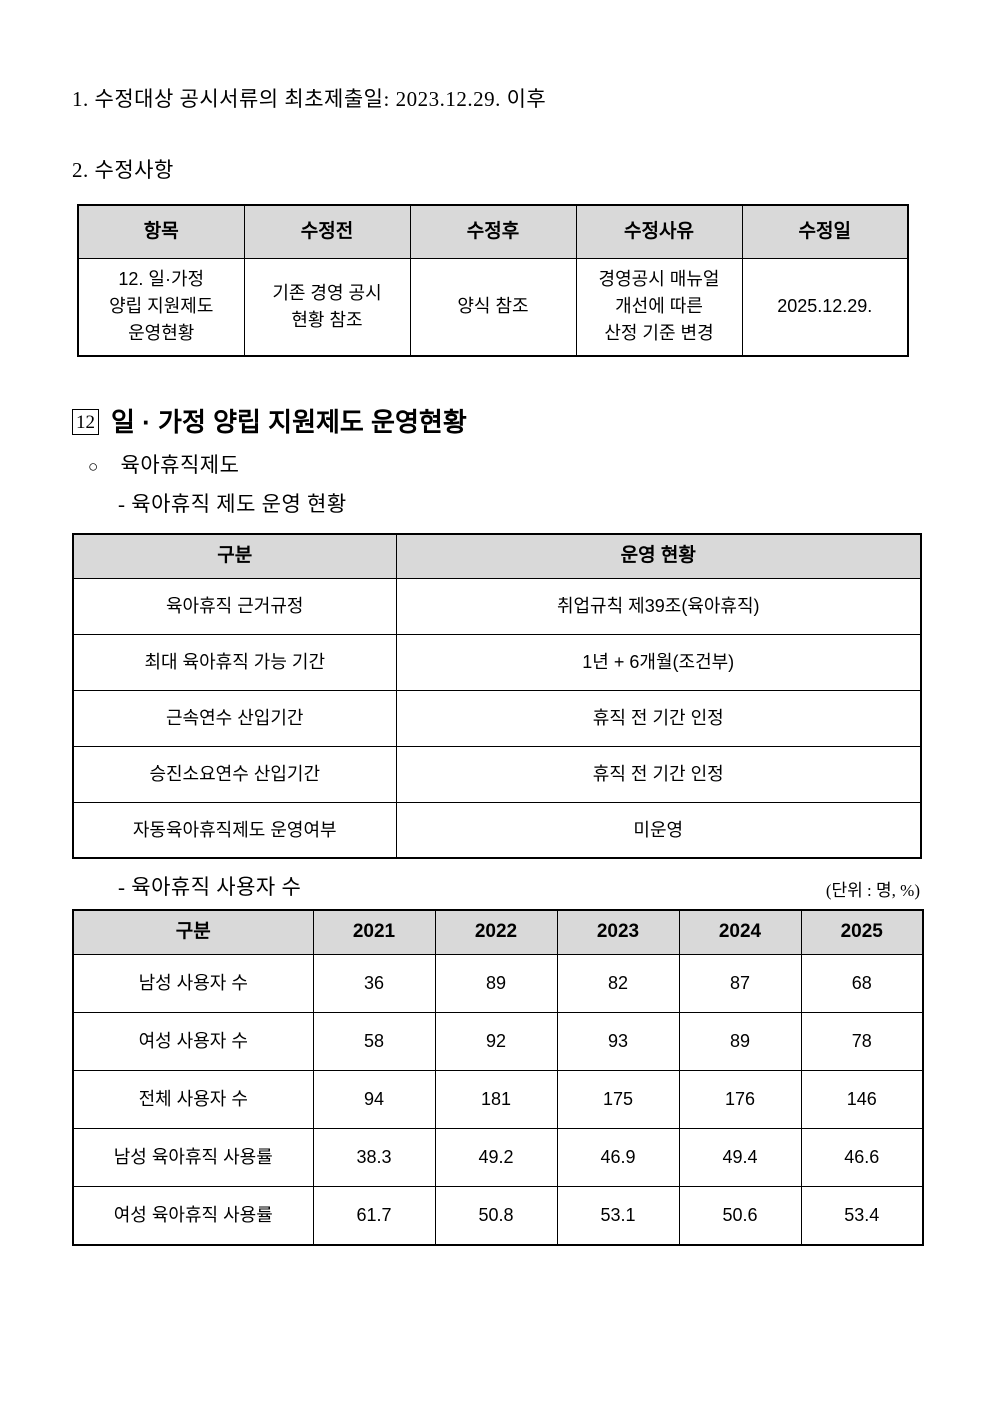 The width and height of the screenshot is (992, 1403). Describe the element at coordinates (862, 1158) in the screenshot. I see `value-cell: 46.6` at that location.